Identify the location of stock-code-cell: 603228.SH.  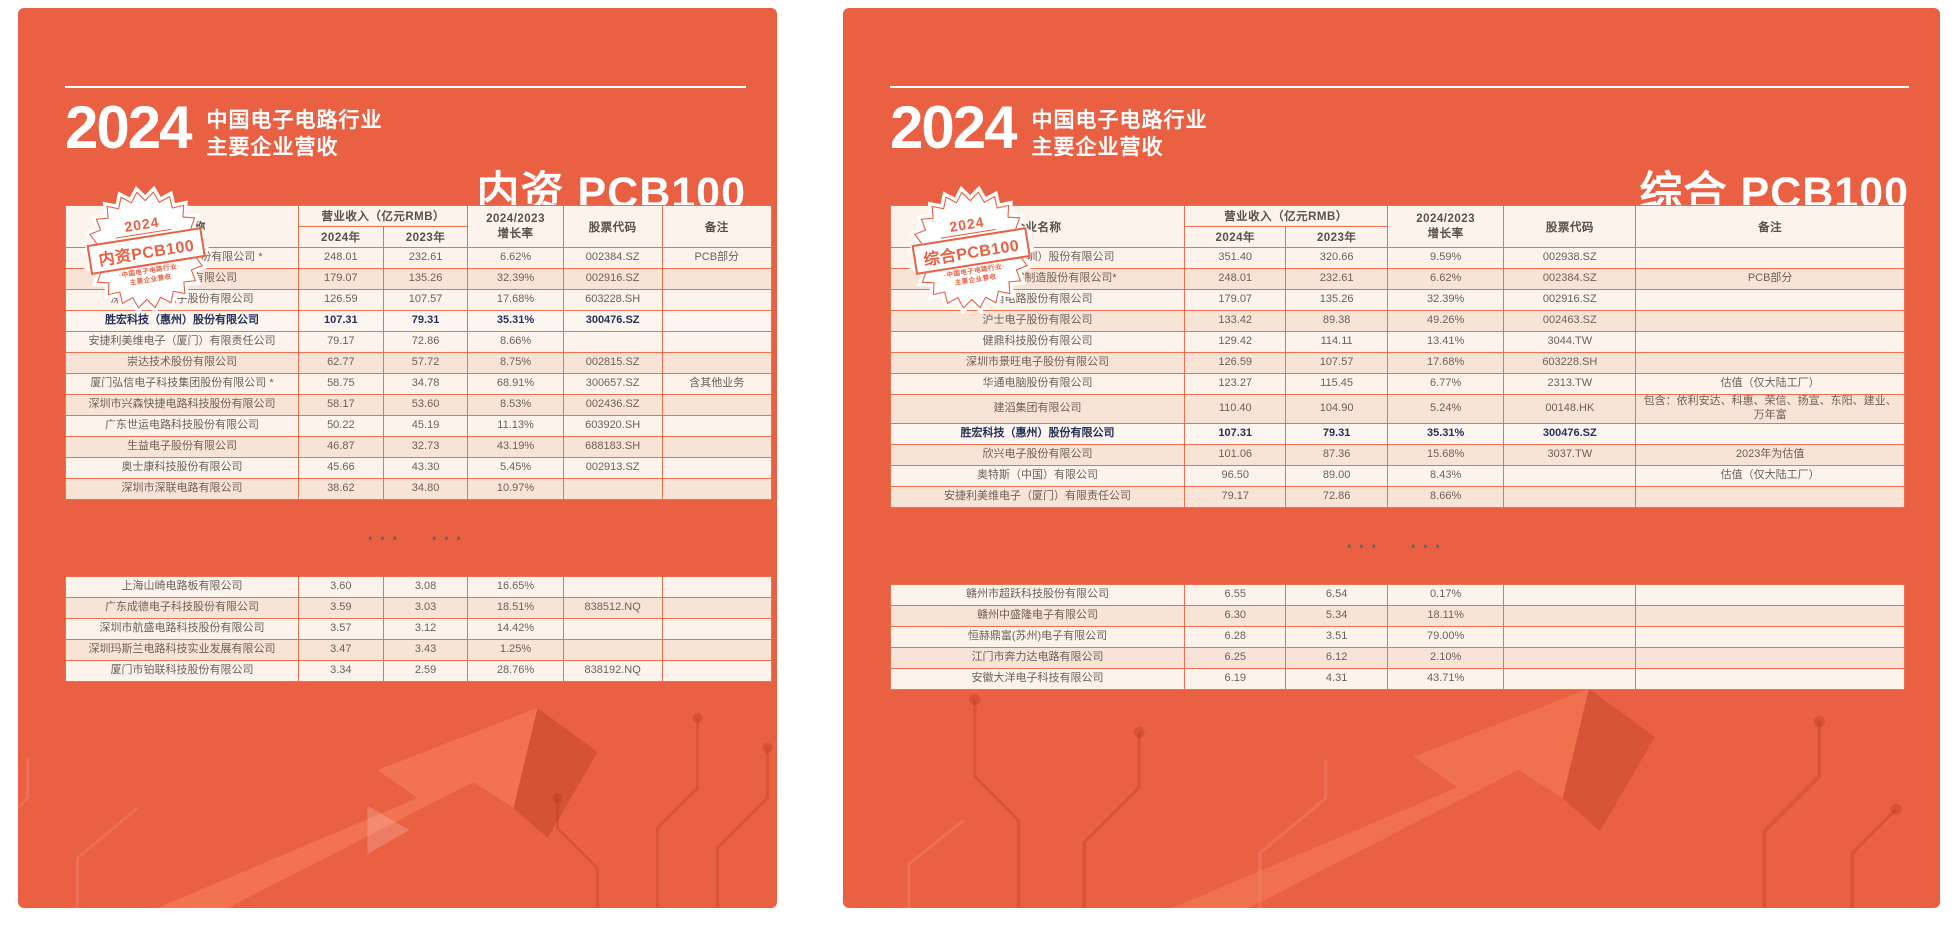
(1570, 363).